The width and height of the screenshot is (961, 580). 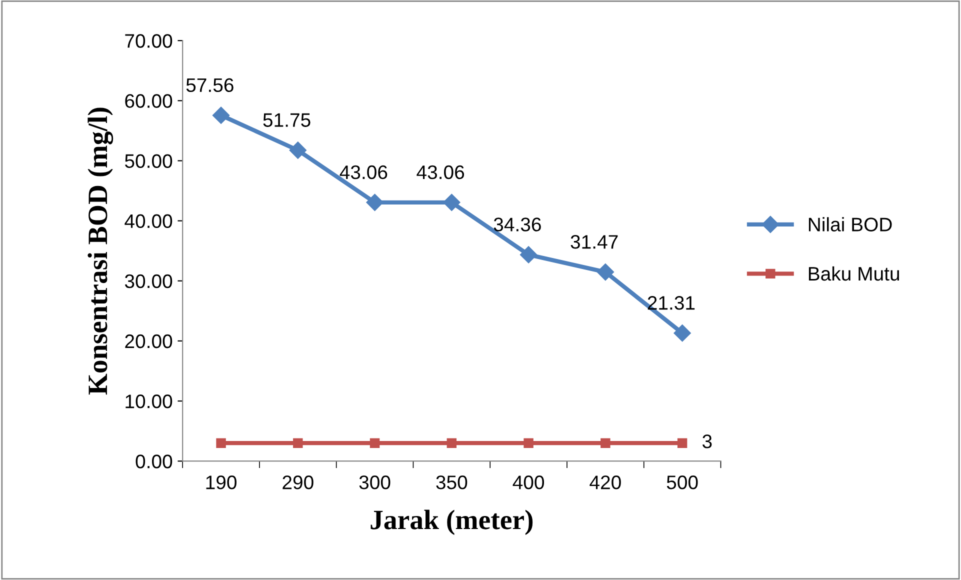 I want to click on legend-label: Nilai BOD, so click(x=850, y=224).